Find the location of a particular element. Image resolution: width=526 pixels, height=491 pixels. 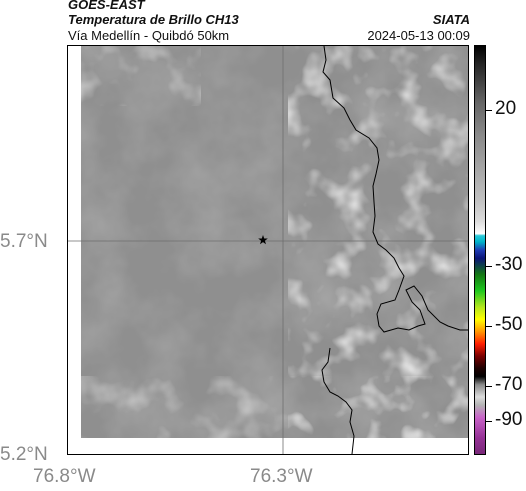

cbar-label-neg30: -30 is located at coordinates (509, 264).